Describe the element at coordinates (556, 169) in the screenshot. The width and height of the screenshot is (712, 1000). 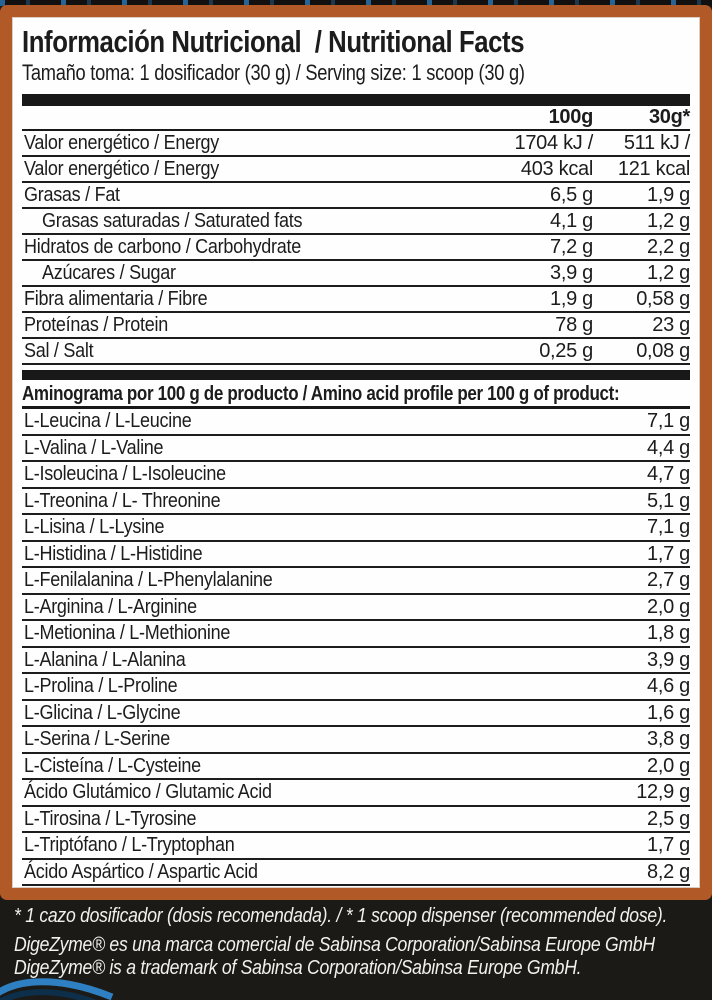
I see `value-per-100g: 403 kcal` at that location.